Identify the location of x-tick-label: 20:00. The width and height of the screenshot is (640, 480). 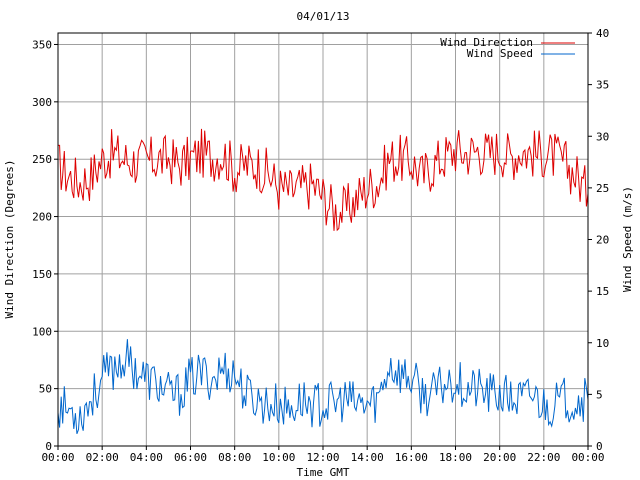
(499, 457).